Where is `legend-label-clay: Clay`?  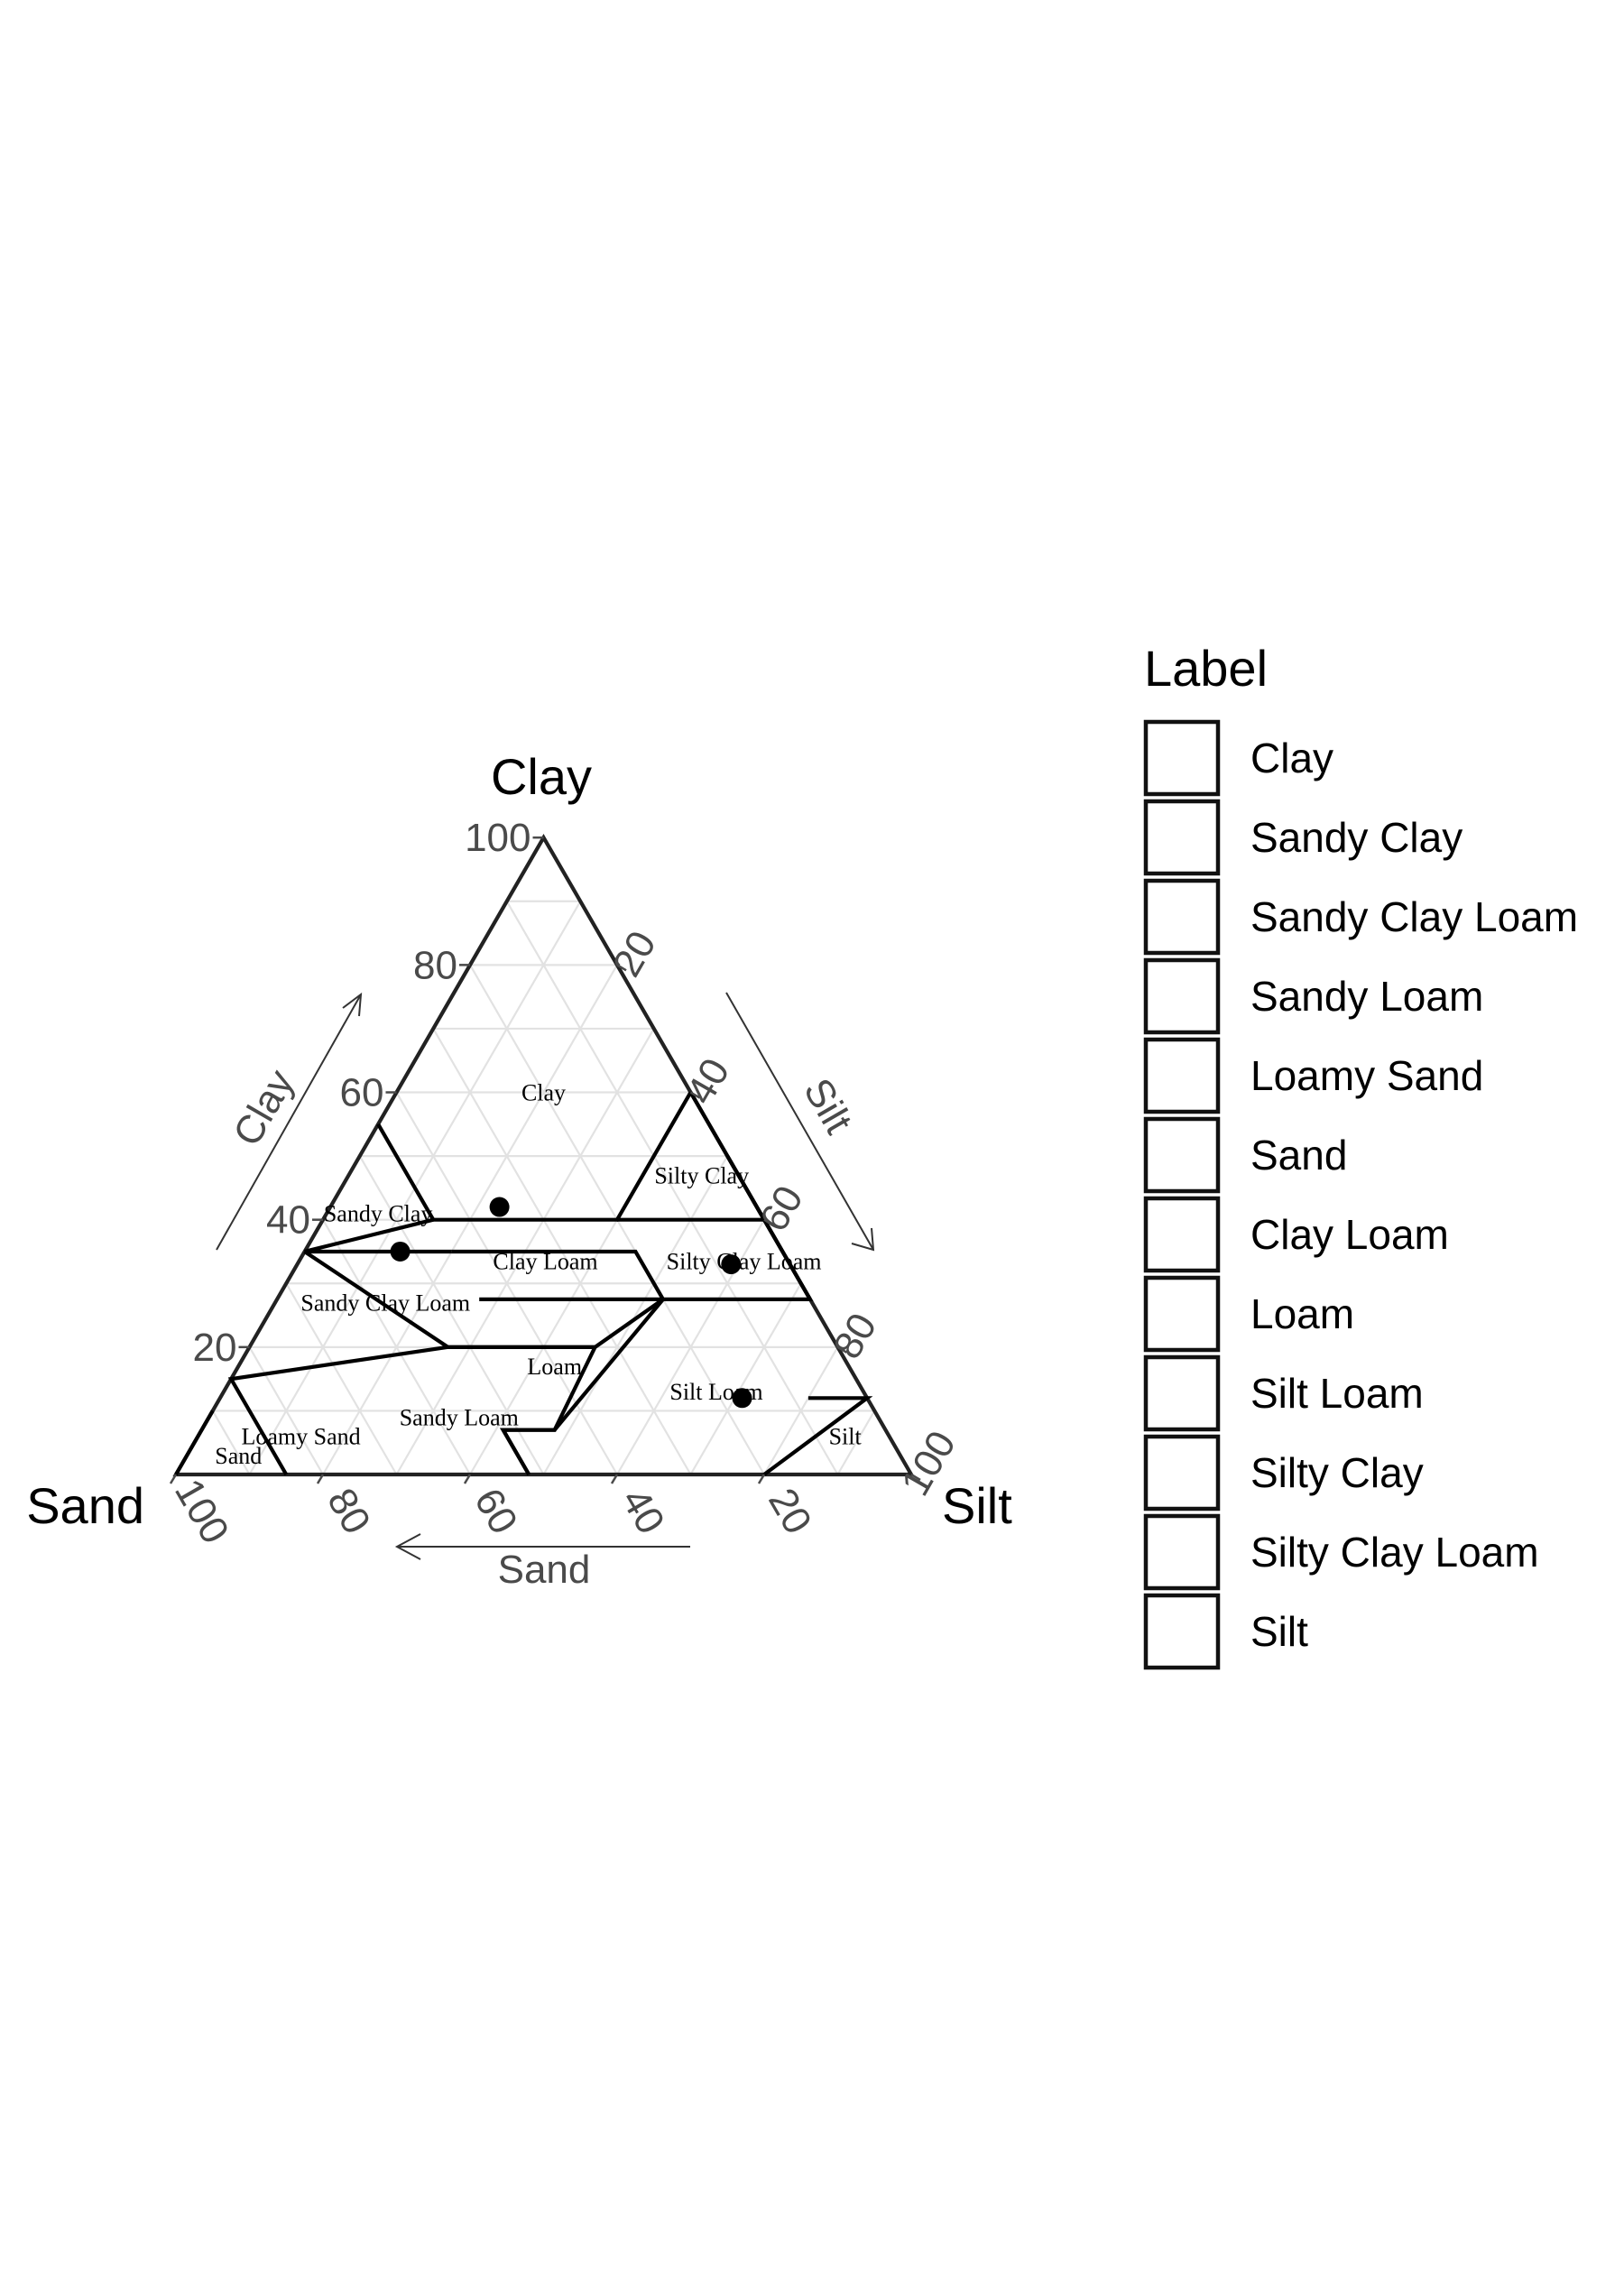 legend-label-clay: Clay is located at coordinates (1292, 758).